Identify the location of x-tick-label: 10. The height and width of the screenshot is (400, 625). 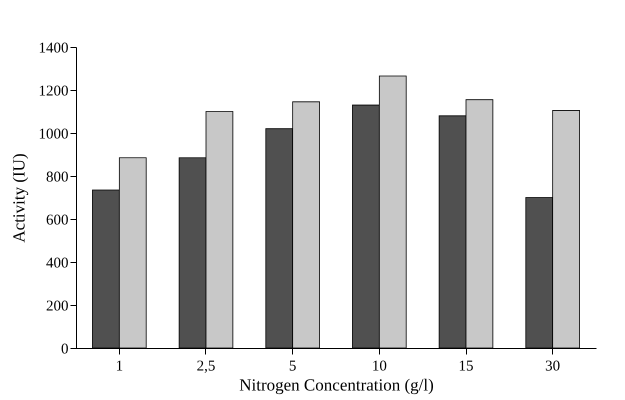
(379, 366).